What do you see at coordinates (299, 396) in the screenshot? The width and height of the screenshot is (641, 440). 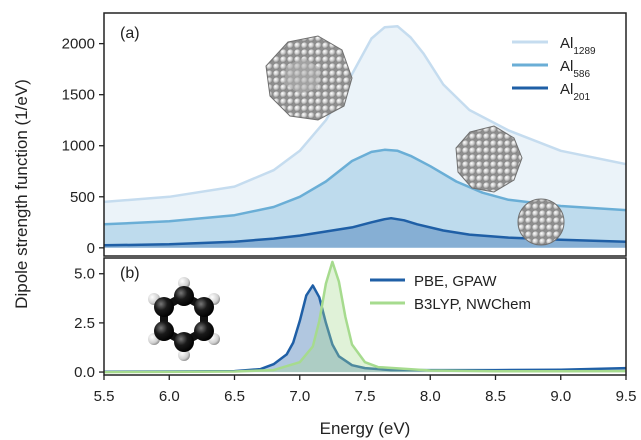 I see `x-tick-label: 7.0` at bounding box center [299, 396].